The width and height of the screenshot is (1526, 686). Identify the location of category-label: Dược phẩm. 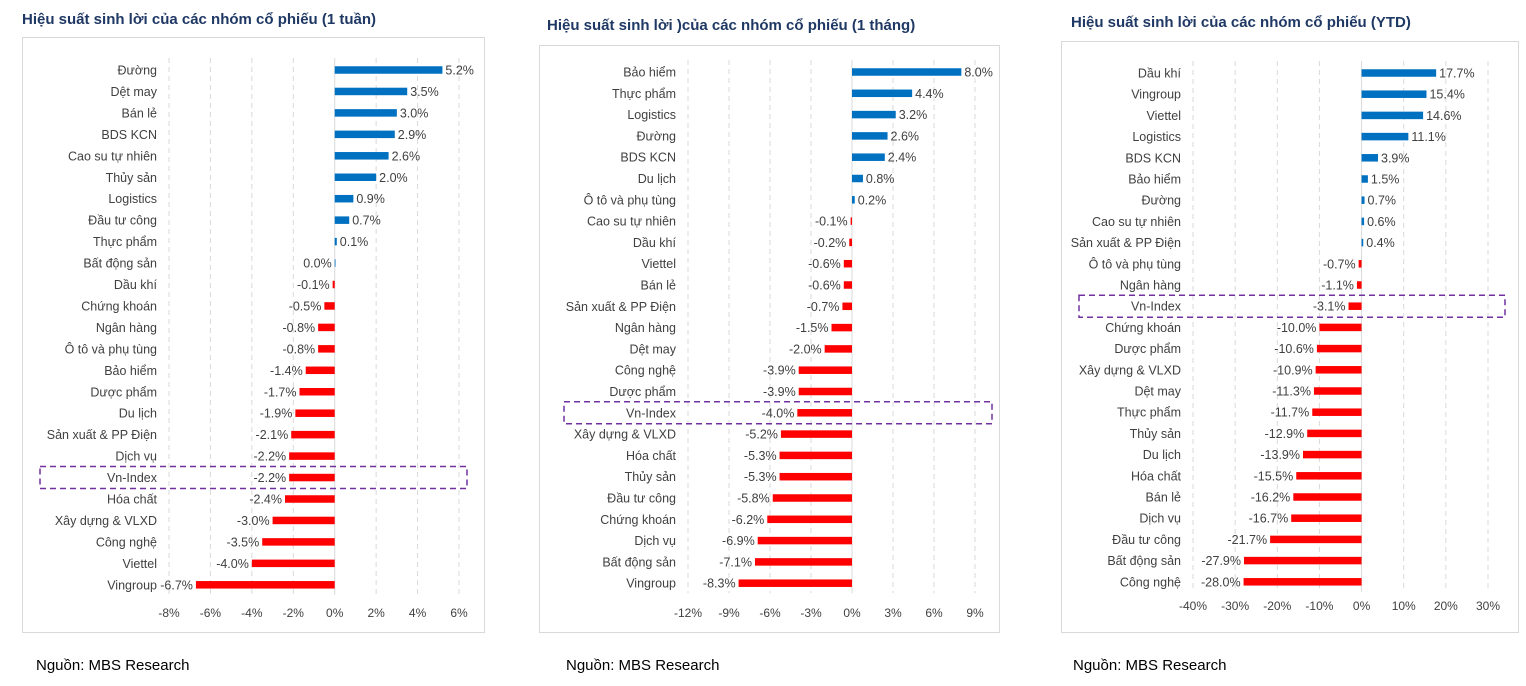
(642, 392).